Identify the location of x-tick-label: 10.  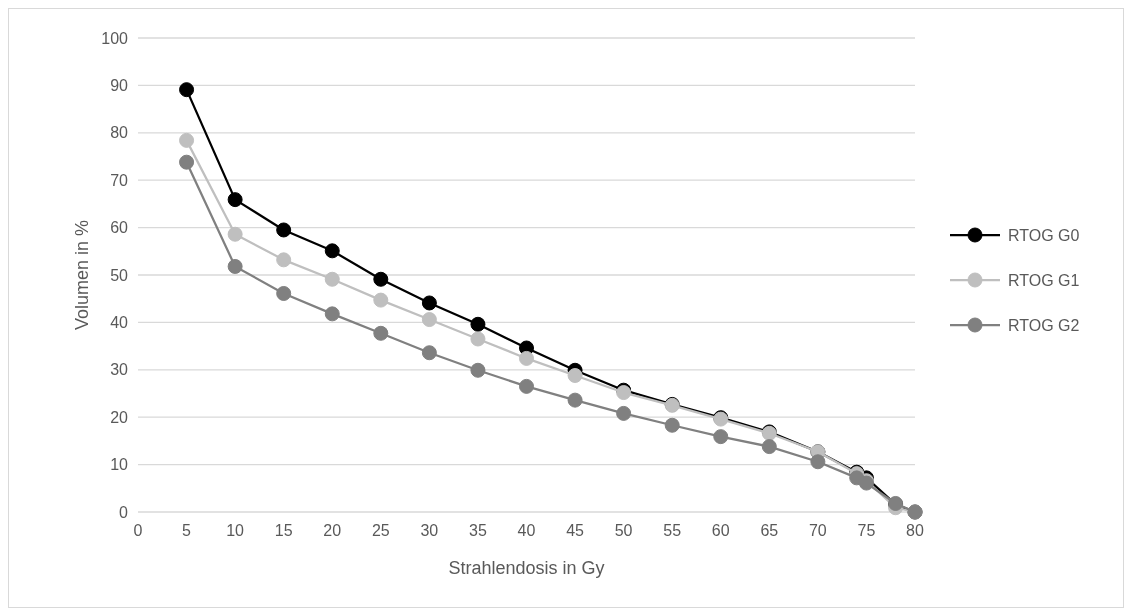
(235, 530).